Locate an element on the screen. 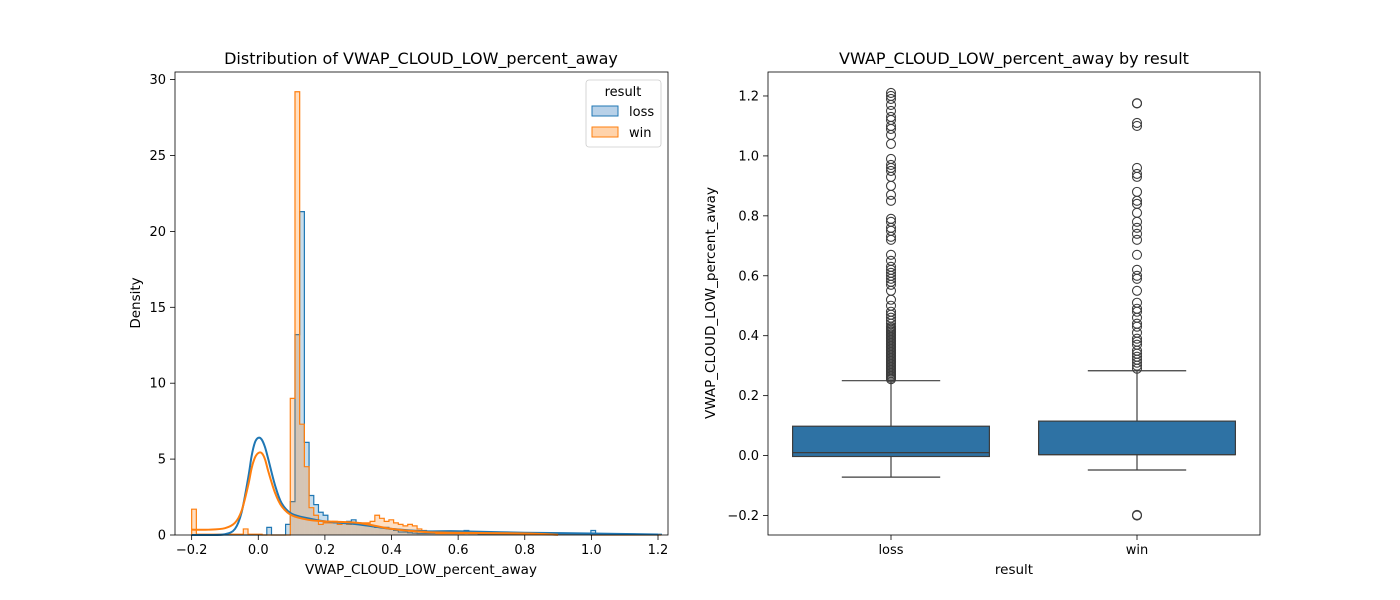 This screenshot has width=1400, height=600. histogram-x-tick-label: 0.8 is located at coordinates (524, 550).